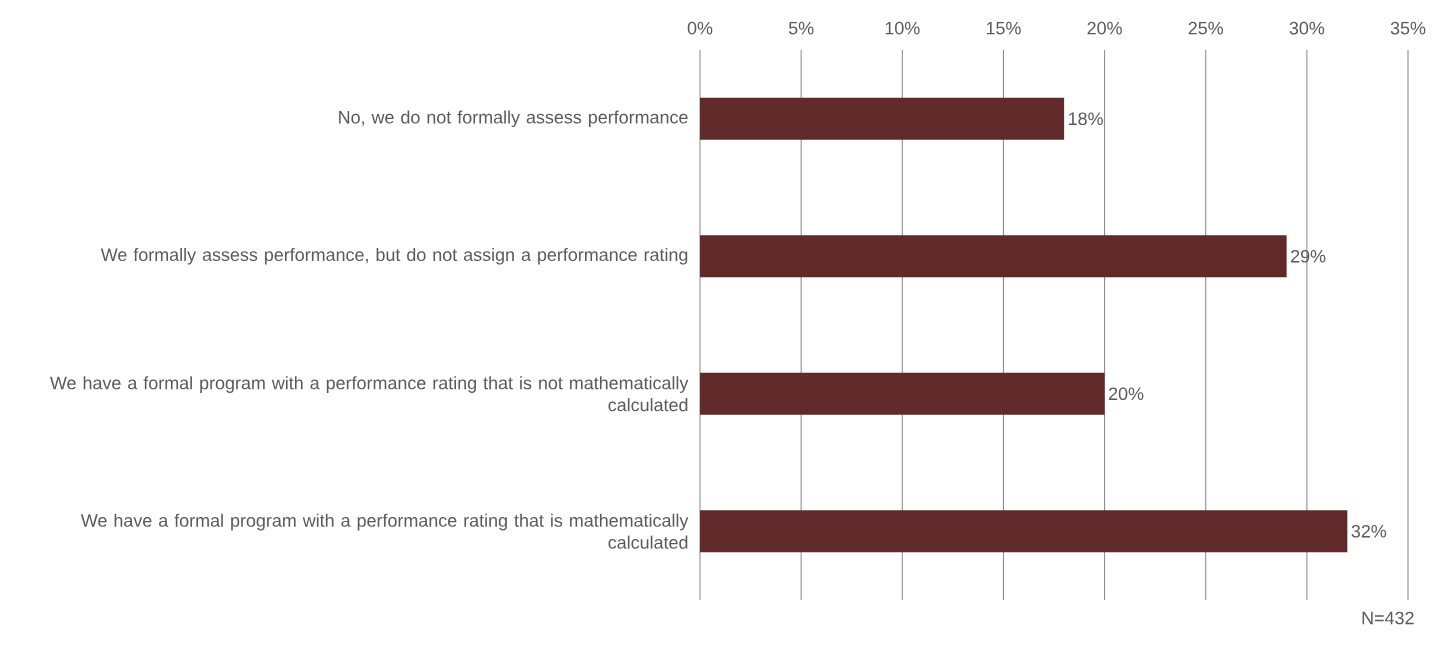 The width and height of the screenshot is (1436, 645). What do you see at coordinates (1126, 394) in the screenshot?
I see `data-label: 20%` at bounding box center [1126, 394].